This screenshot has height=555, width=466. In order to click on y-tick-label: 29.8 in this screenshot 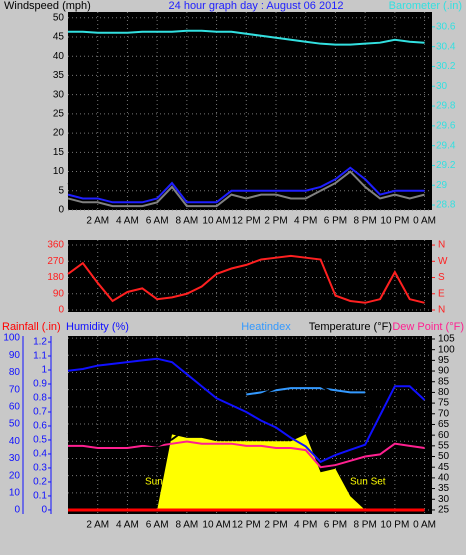, I will do `click(446, 106)`.